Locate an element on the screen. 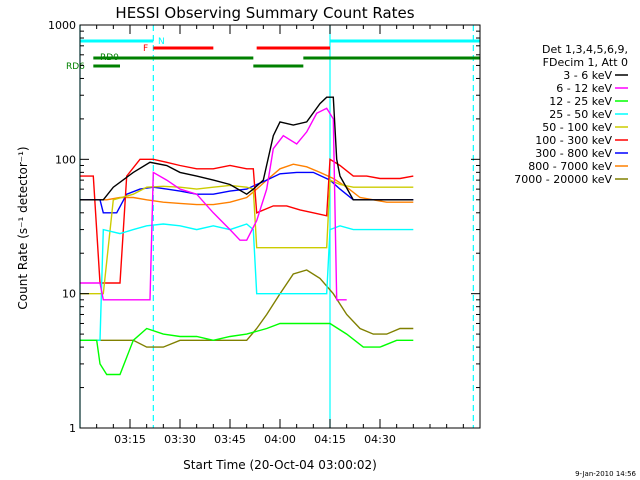  flag-label-rd6: RD6 is located at coordinates (75, 67).